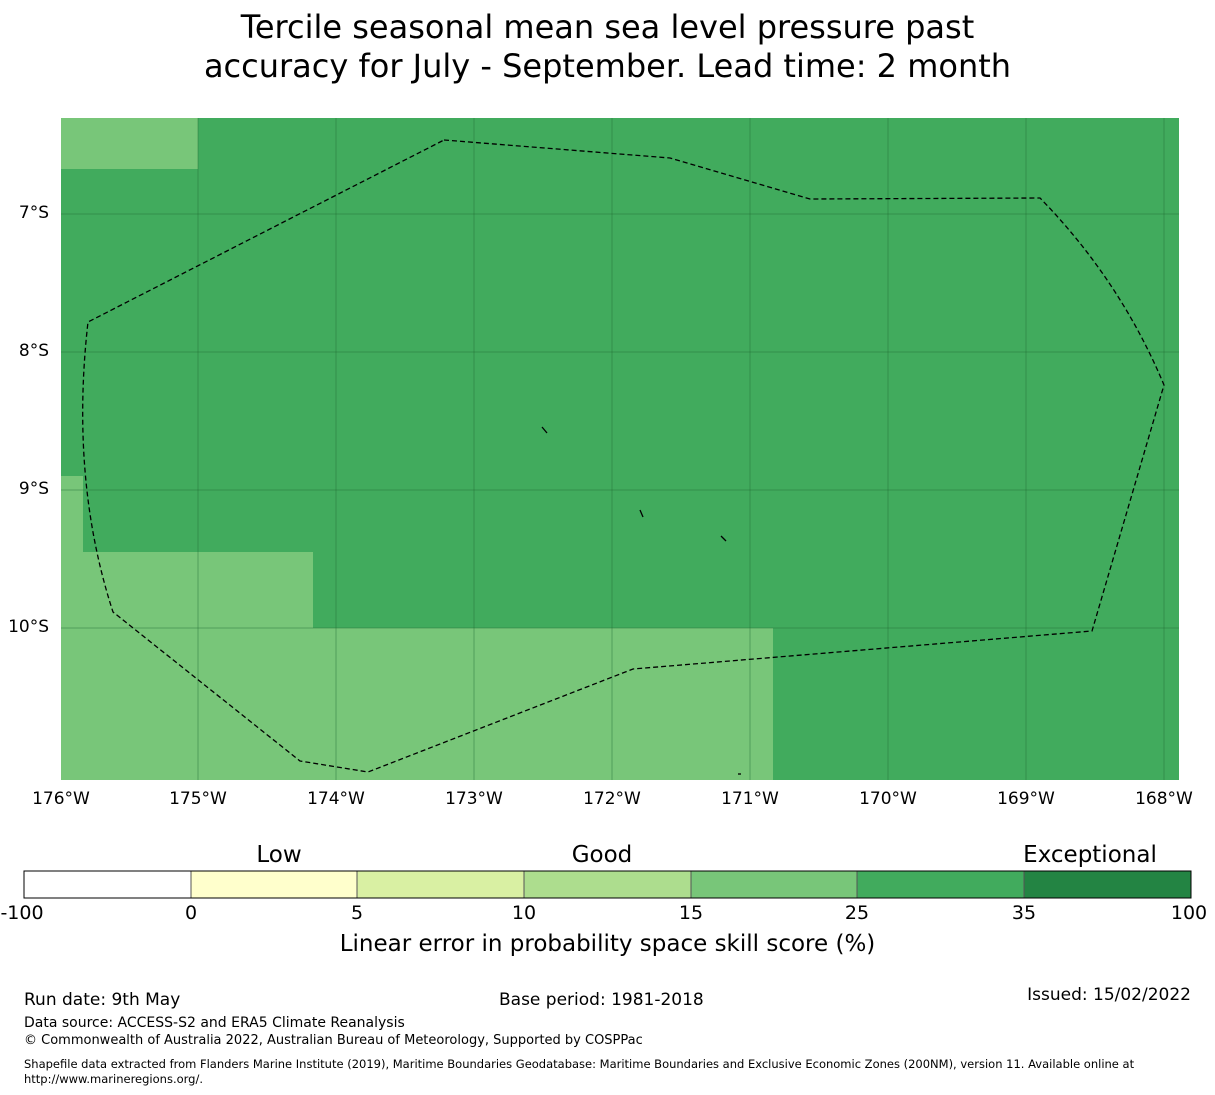  What do you see at coordinates (544, 430) in the screenshot?
I see `island-atafu` at bounding box center [544, 430].